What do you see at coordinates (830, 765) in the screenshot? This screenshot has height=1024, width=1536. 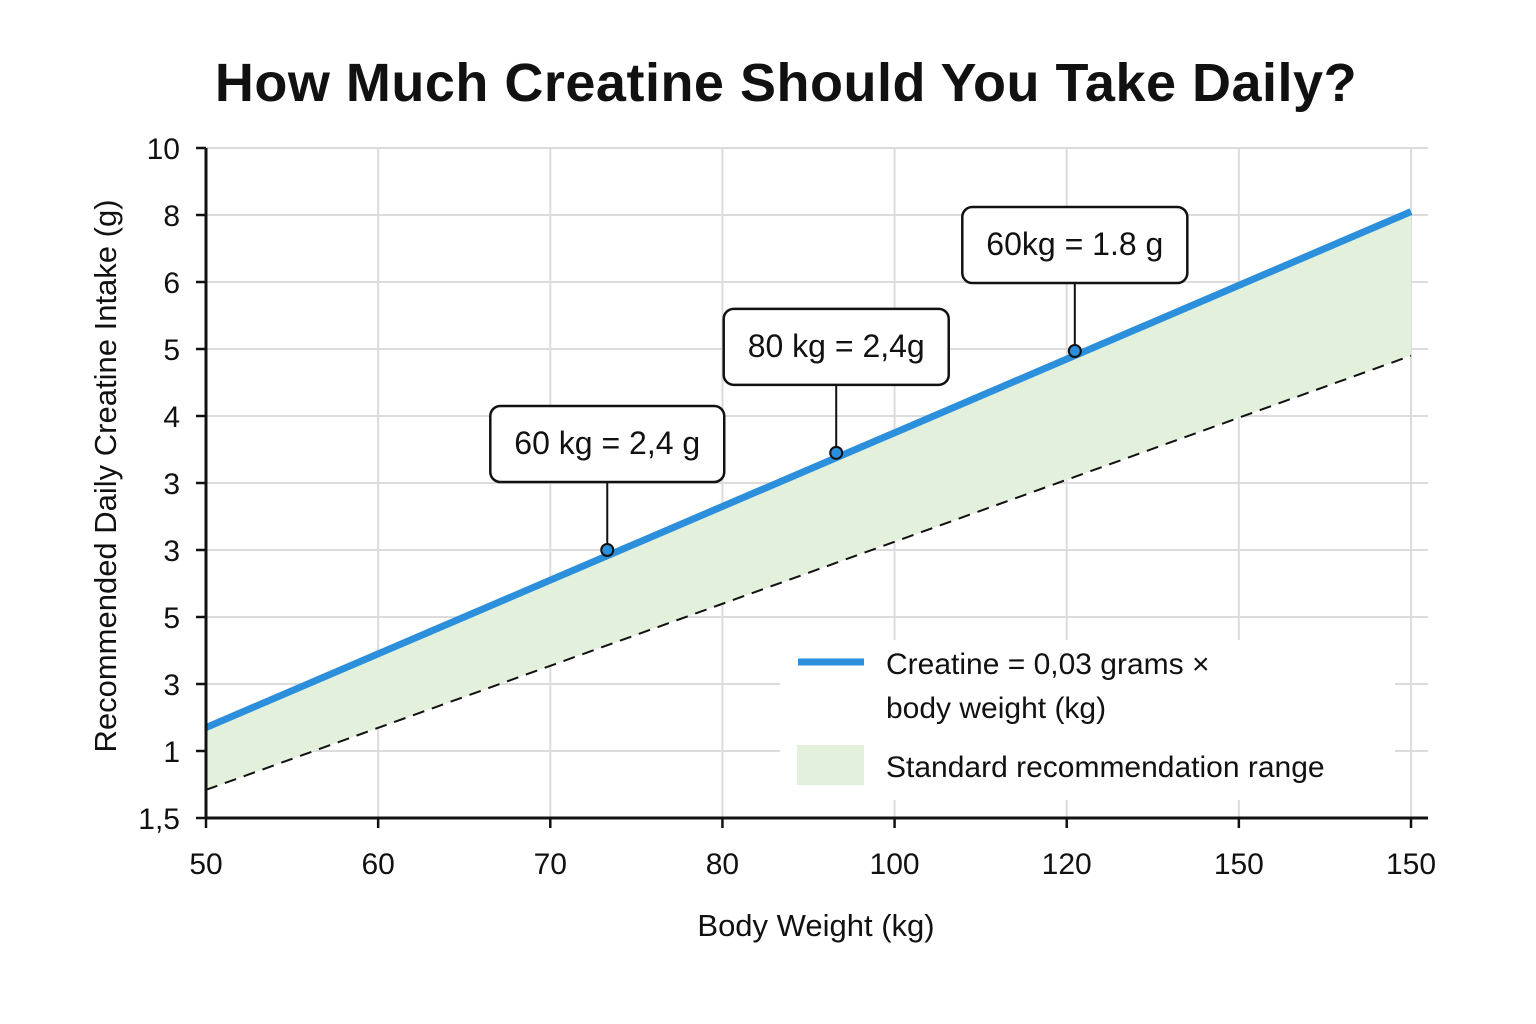 I see `legend-band-swatch` at bounding box center [830, 765].